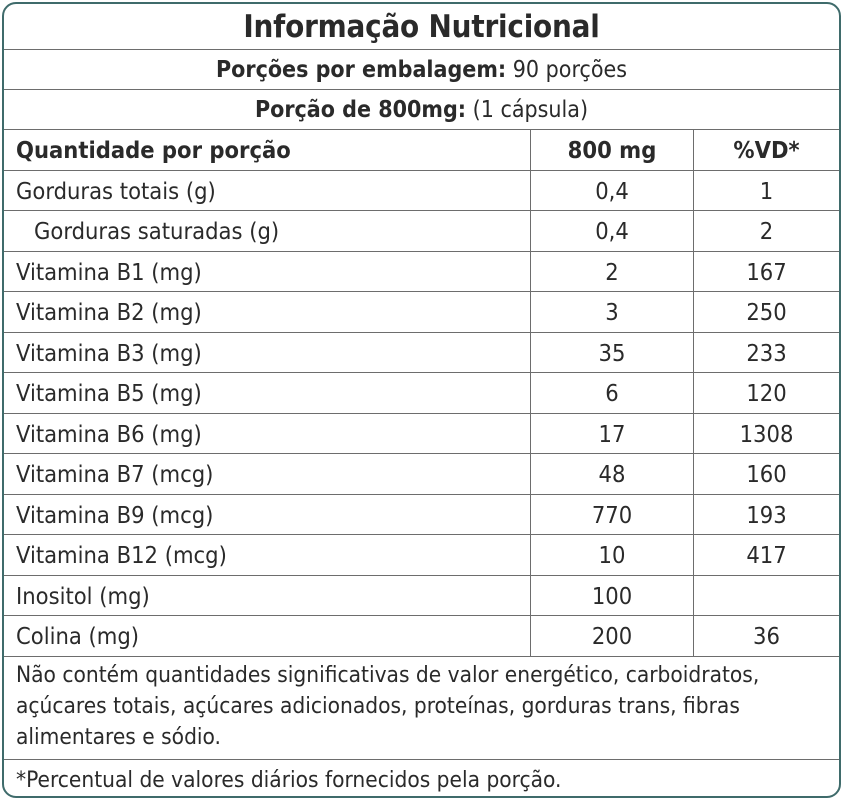 The image size is (843, 800). I want to click on nutrient-amount: 3, so click(612, 312).